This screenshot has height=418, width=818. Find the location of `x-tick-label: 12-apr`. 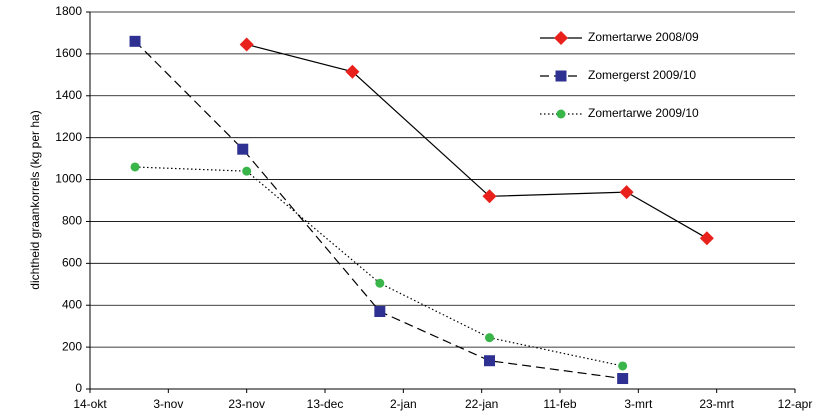

x-tick-label: 12-apr is located at coordinates (795, 404).